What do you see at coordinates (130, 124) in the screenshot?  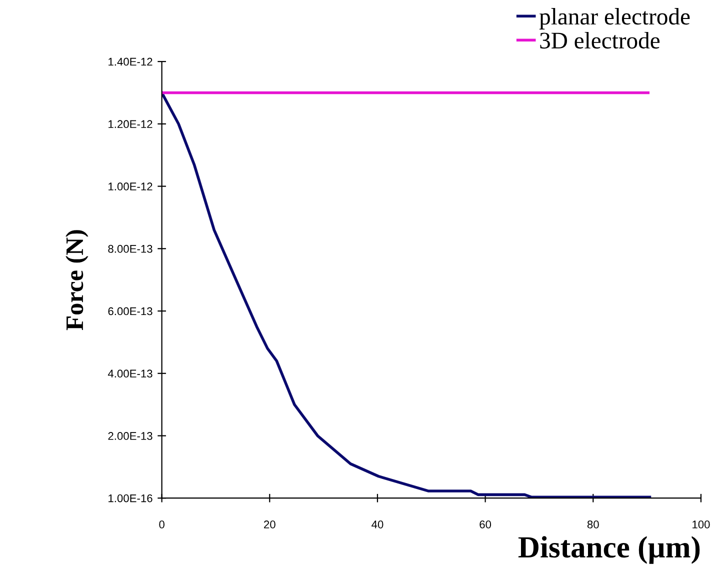 I see `y-tick-label: 1.20E-12` at bounding box center [130, 124].